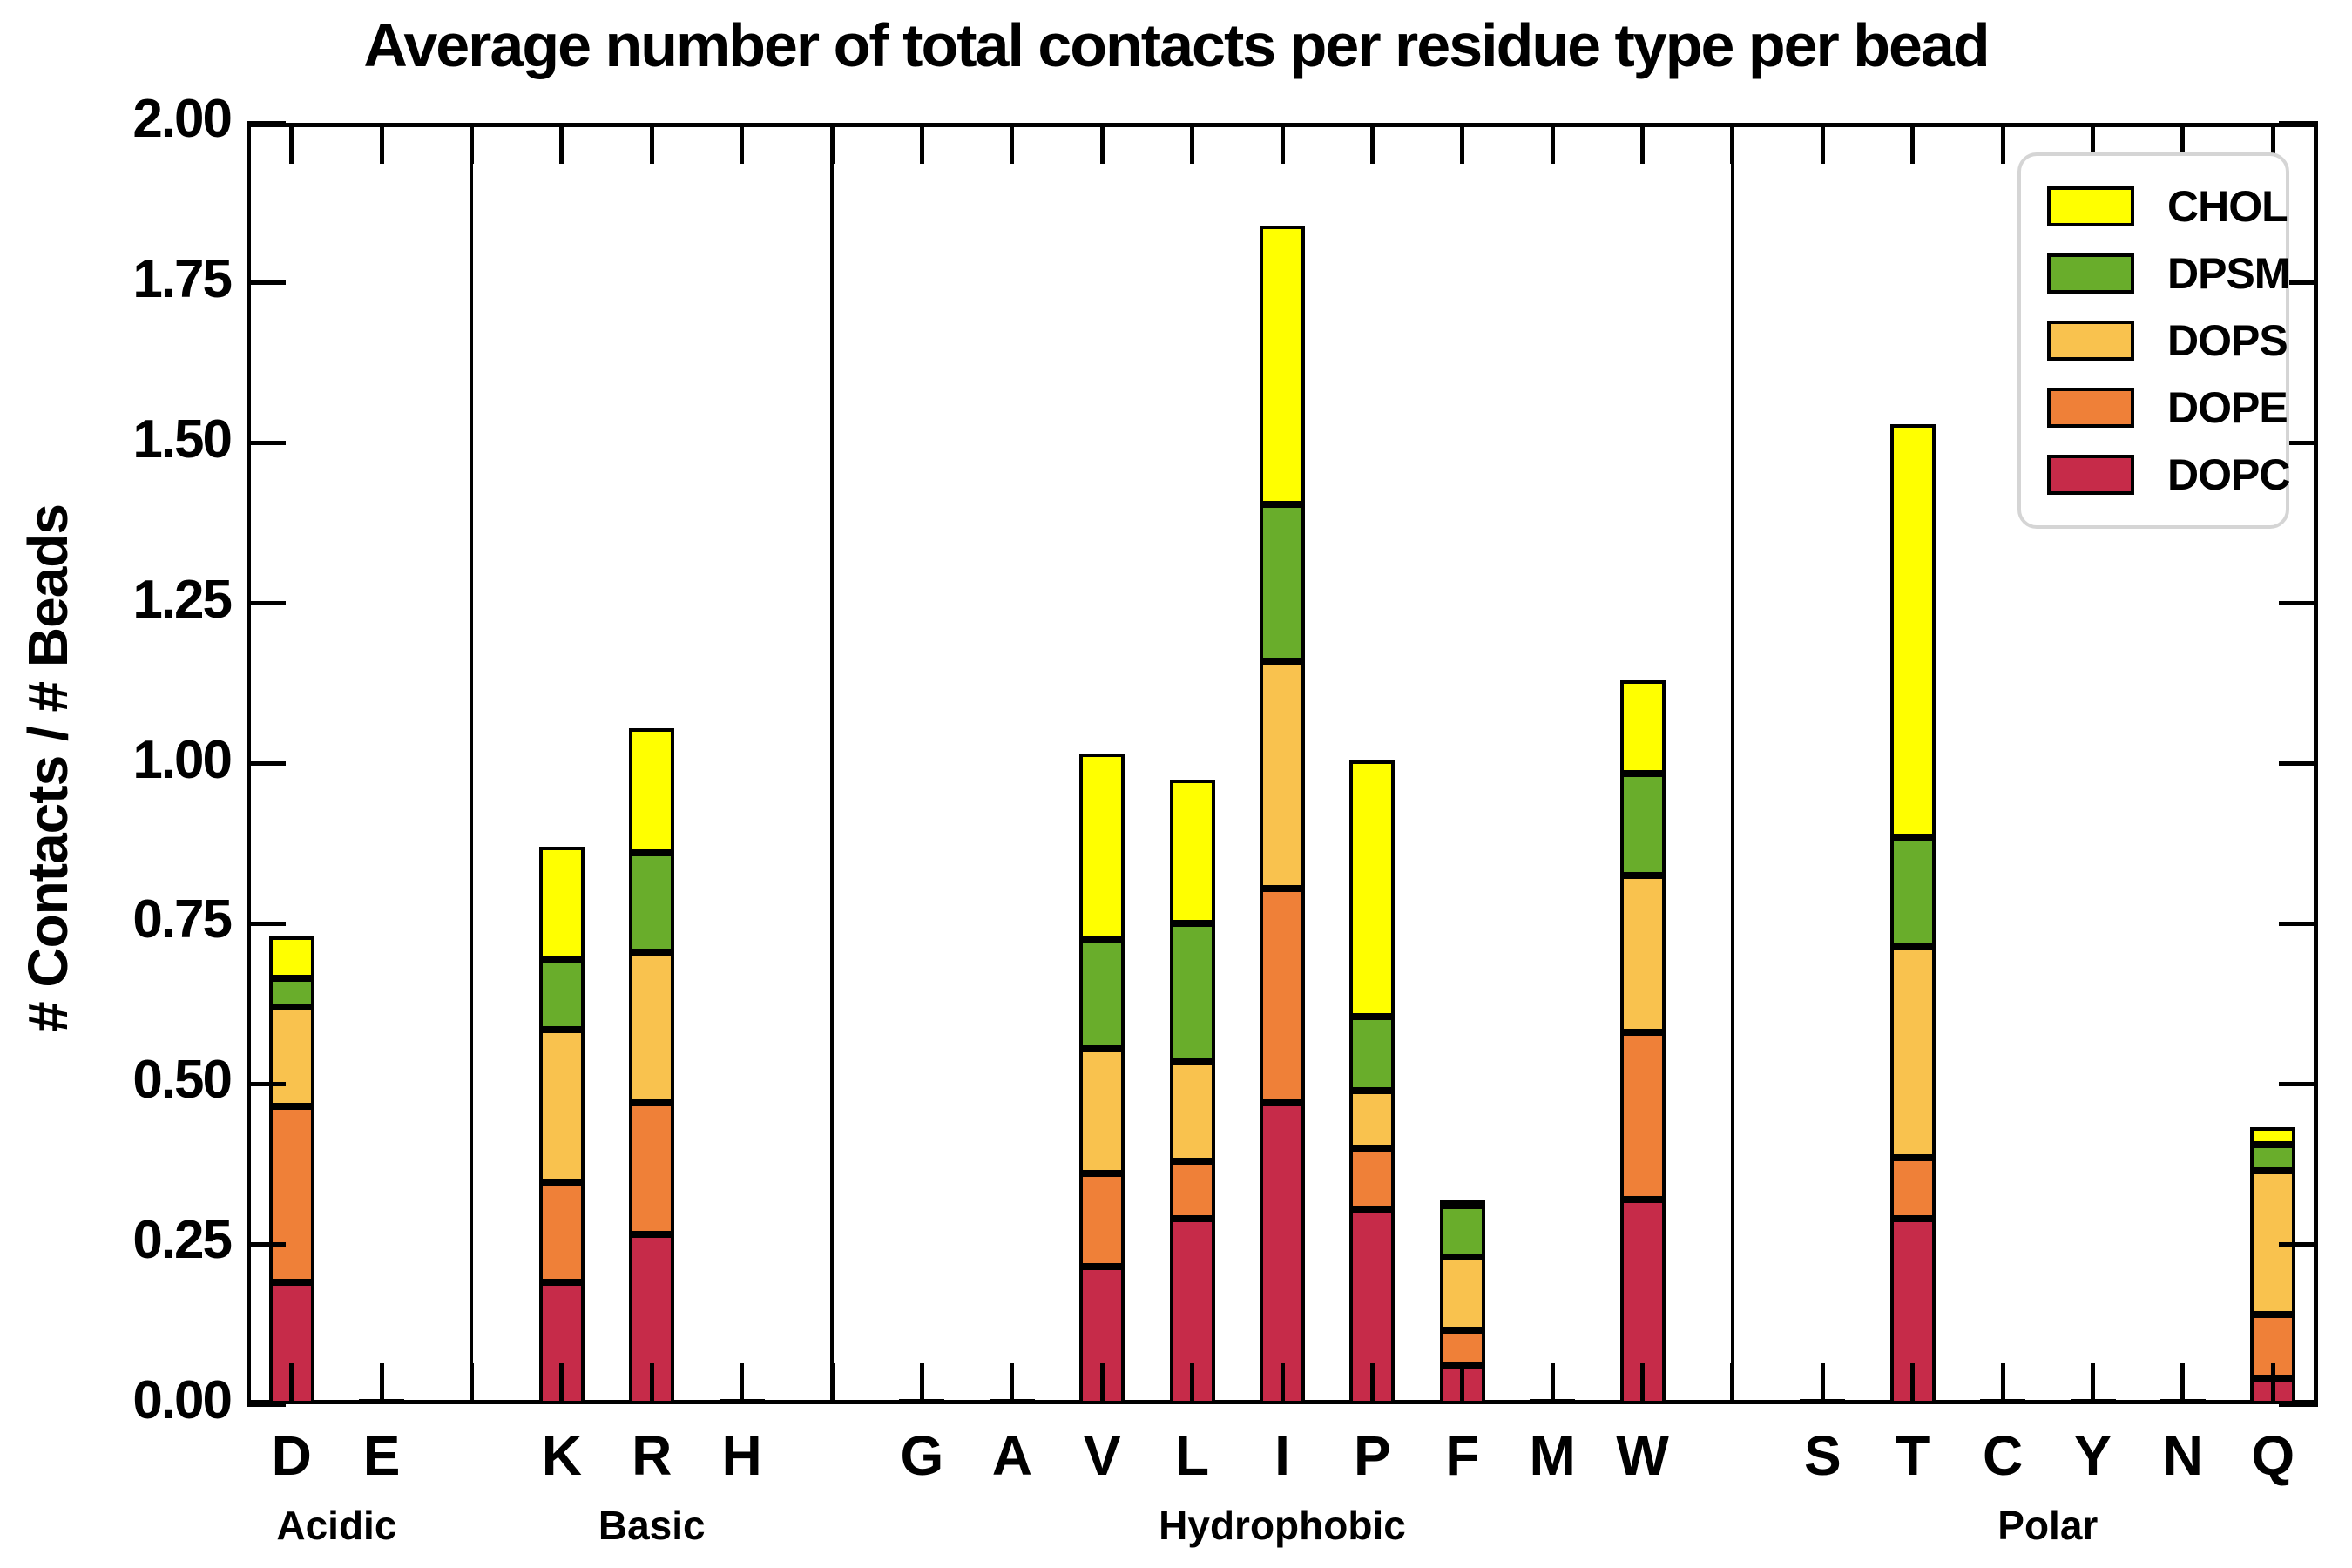 The height and width of the screenshot is (1568, 2352). What do you see at coordinates (336, 1526) in the screenshot?
I see `group-label-acidic: Acidic` at bounding box center [336, 1526].